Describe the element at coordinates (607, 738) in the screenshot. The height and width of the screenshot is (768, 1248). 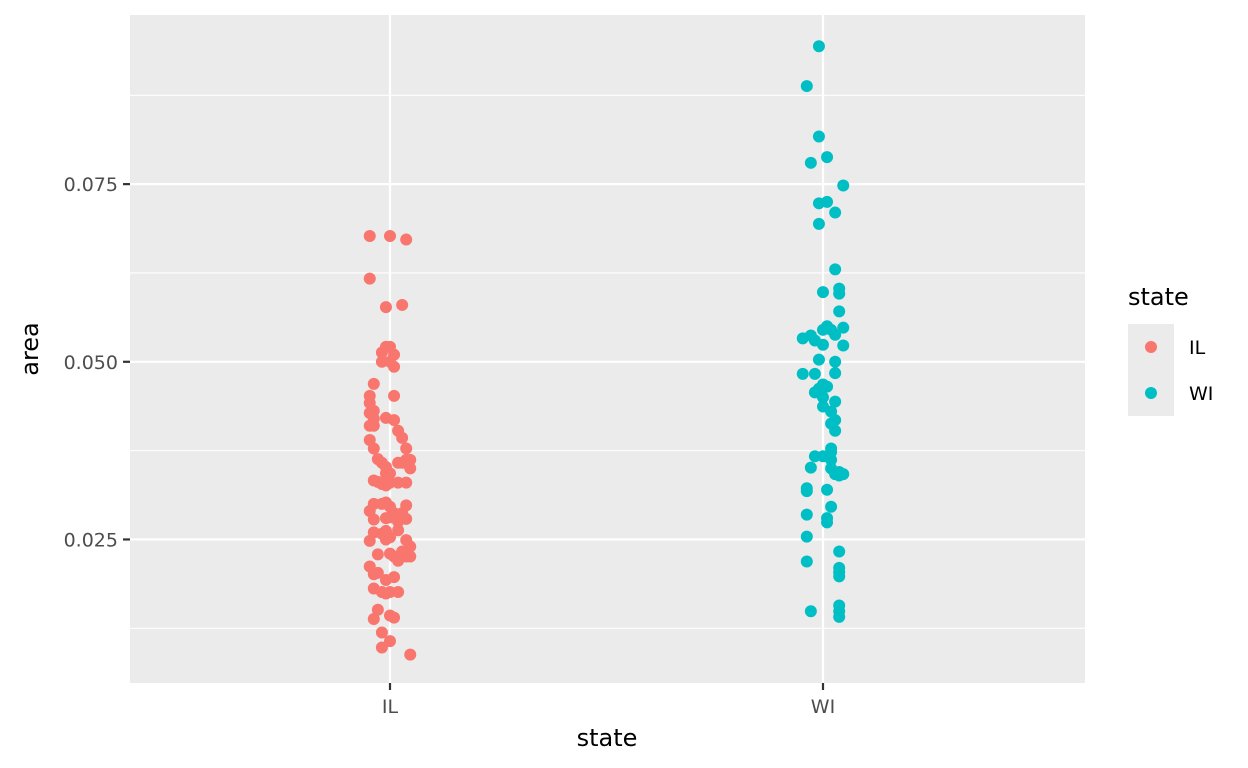
I see `x-axis-title: state` at that location.